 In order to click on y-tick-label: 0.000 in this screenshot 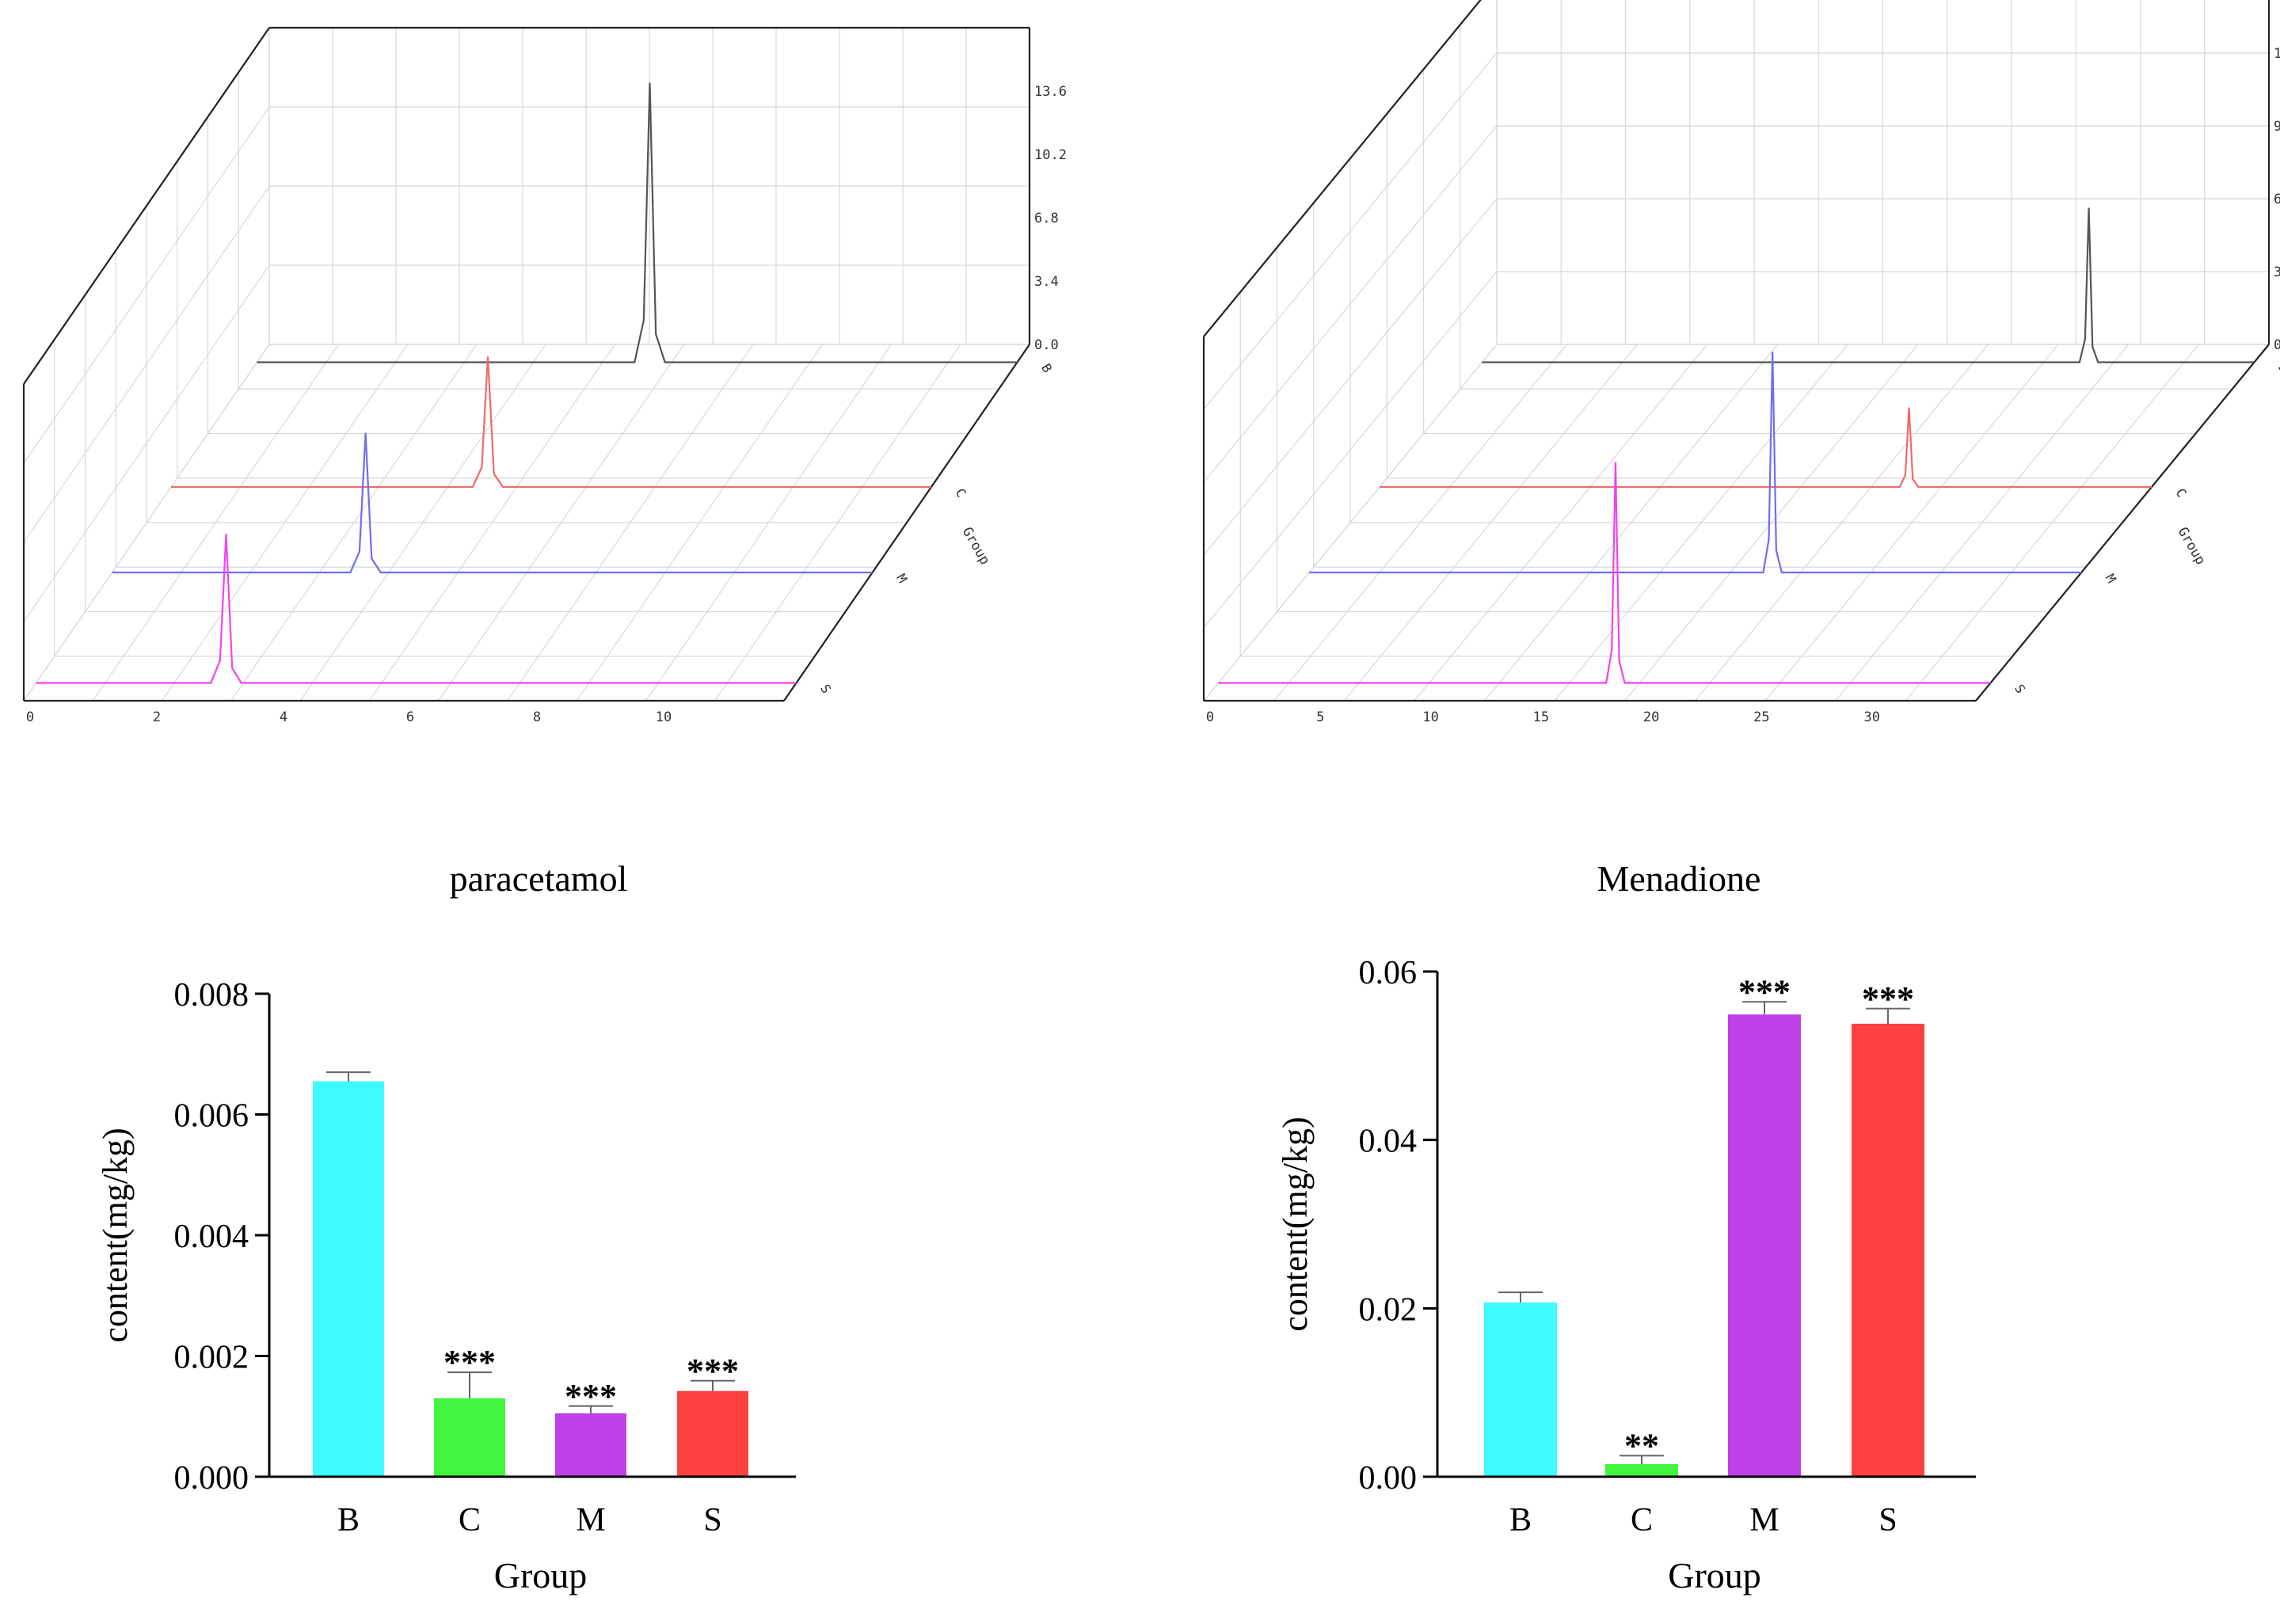, I will do `click(212, 1478)`.